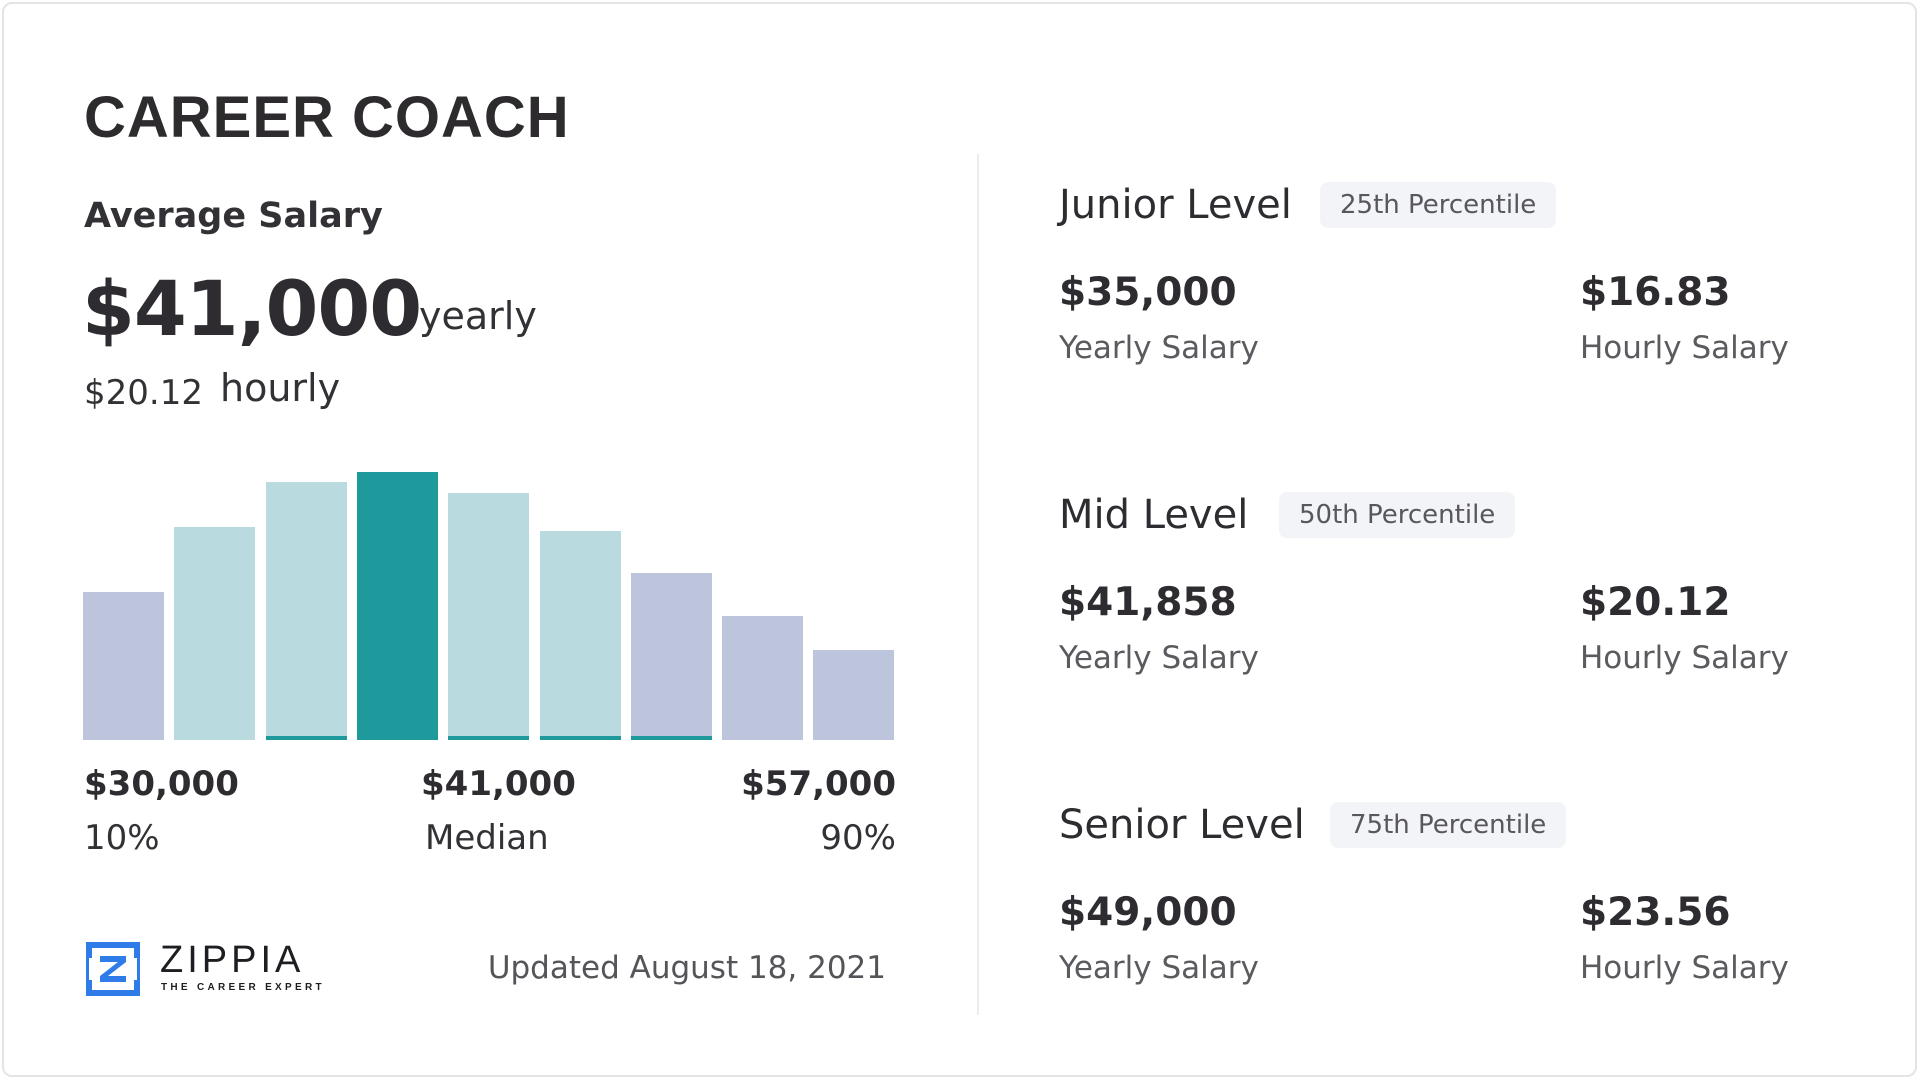  Describe the element at coordinates (1448, 825) in the screenshot. I see `percentile-badge: 75th Percentile` at that location.